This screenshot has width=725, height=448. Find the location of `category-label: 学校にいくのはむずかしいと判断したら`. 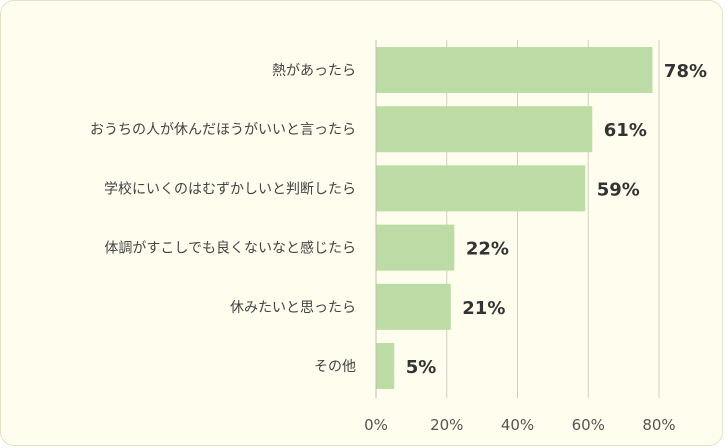

category-label: 学校にいくのはむずかしいと判断したら is located at coordinates (230, 188).